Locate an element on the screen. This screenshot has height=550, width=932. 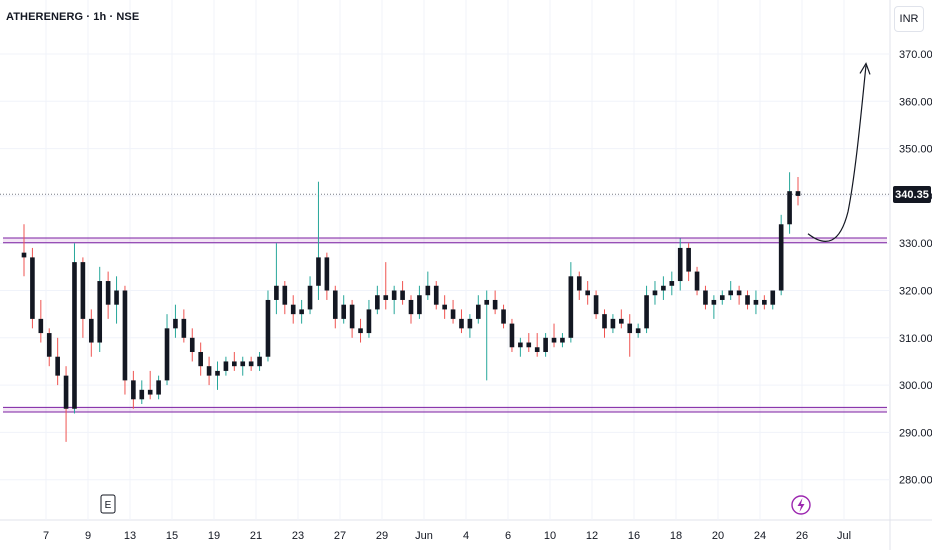
time-tick-label: Jul is located at coordinates (844, 536).